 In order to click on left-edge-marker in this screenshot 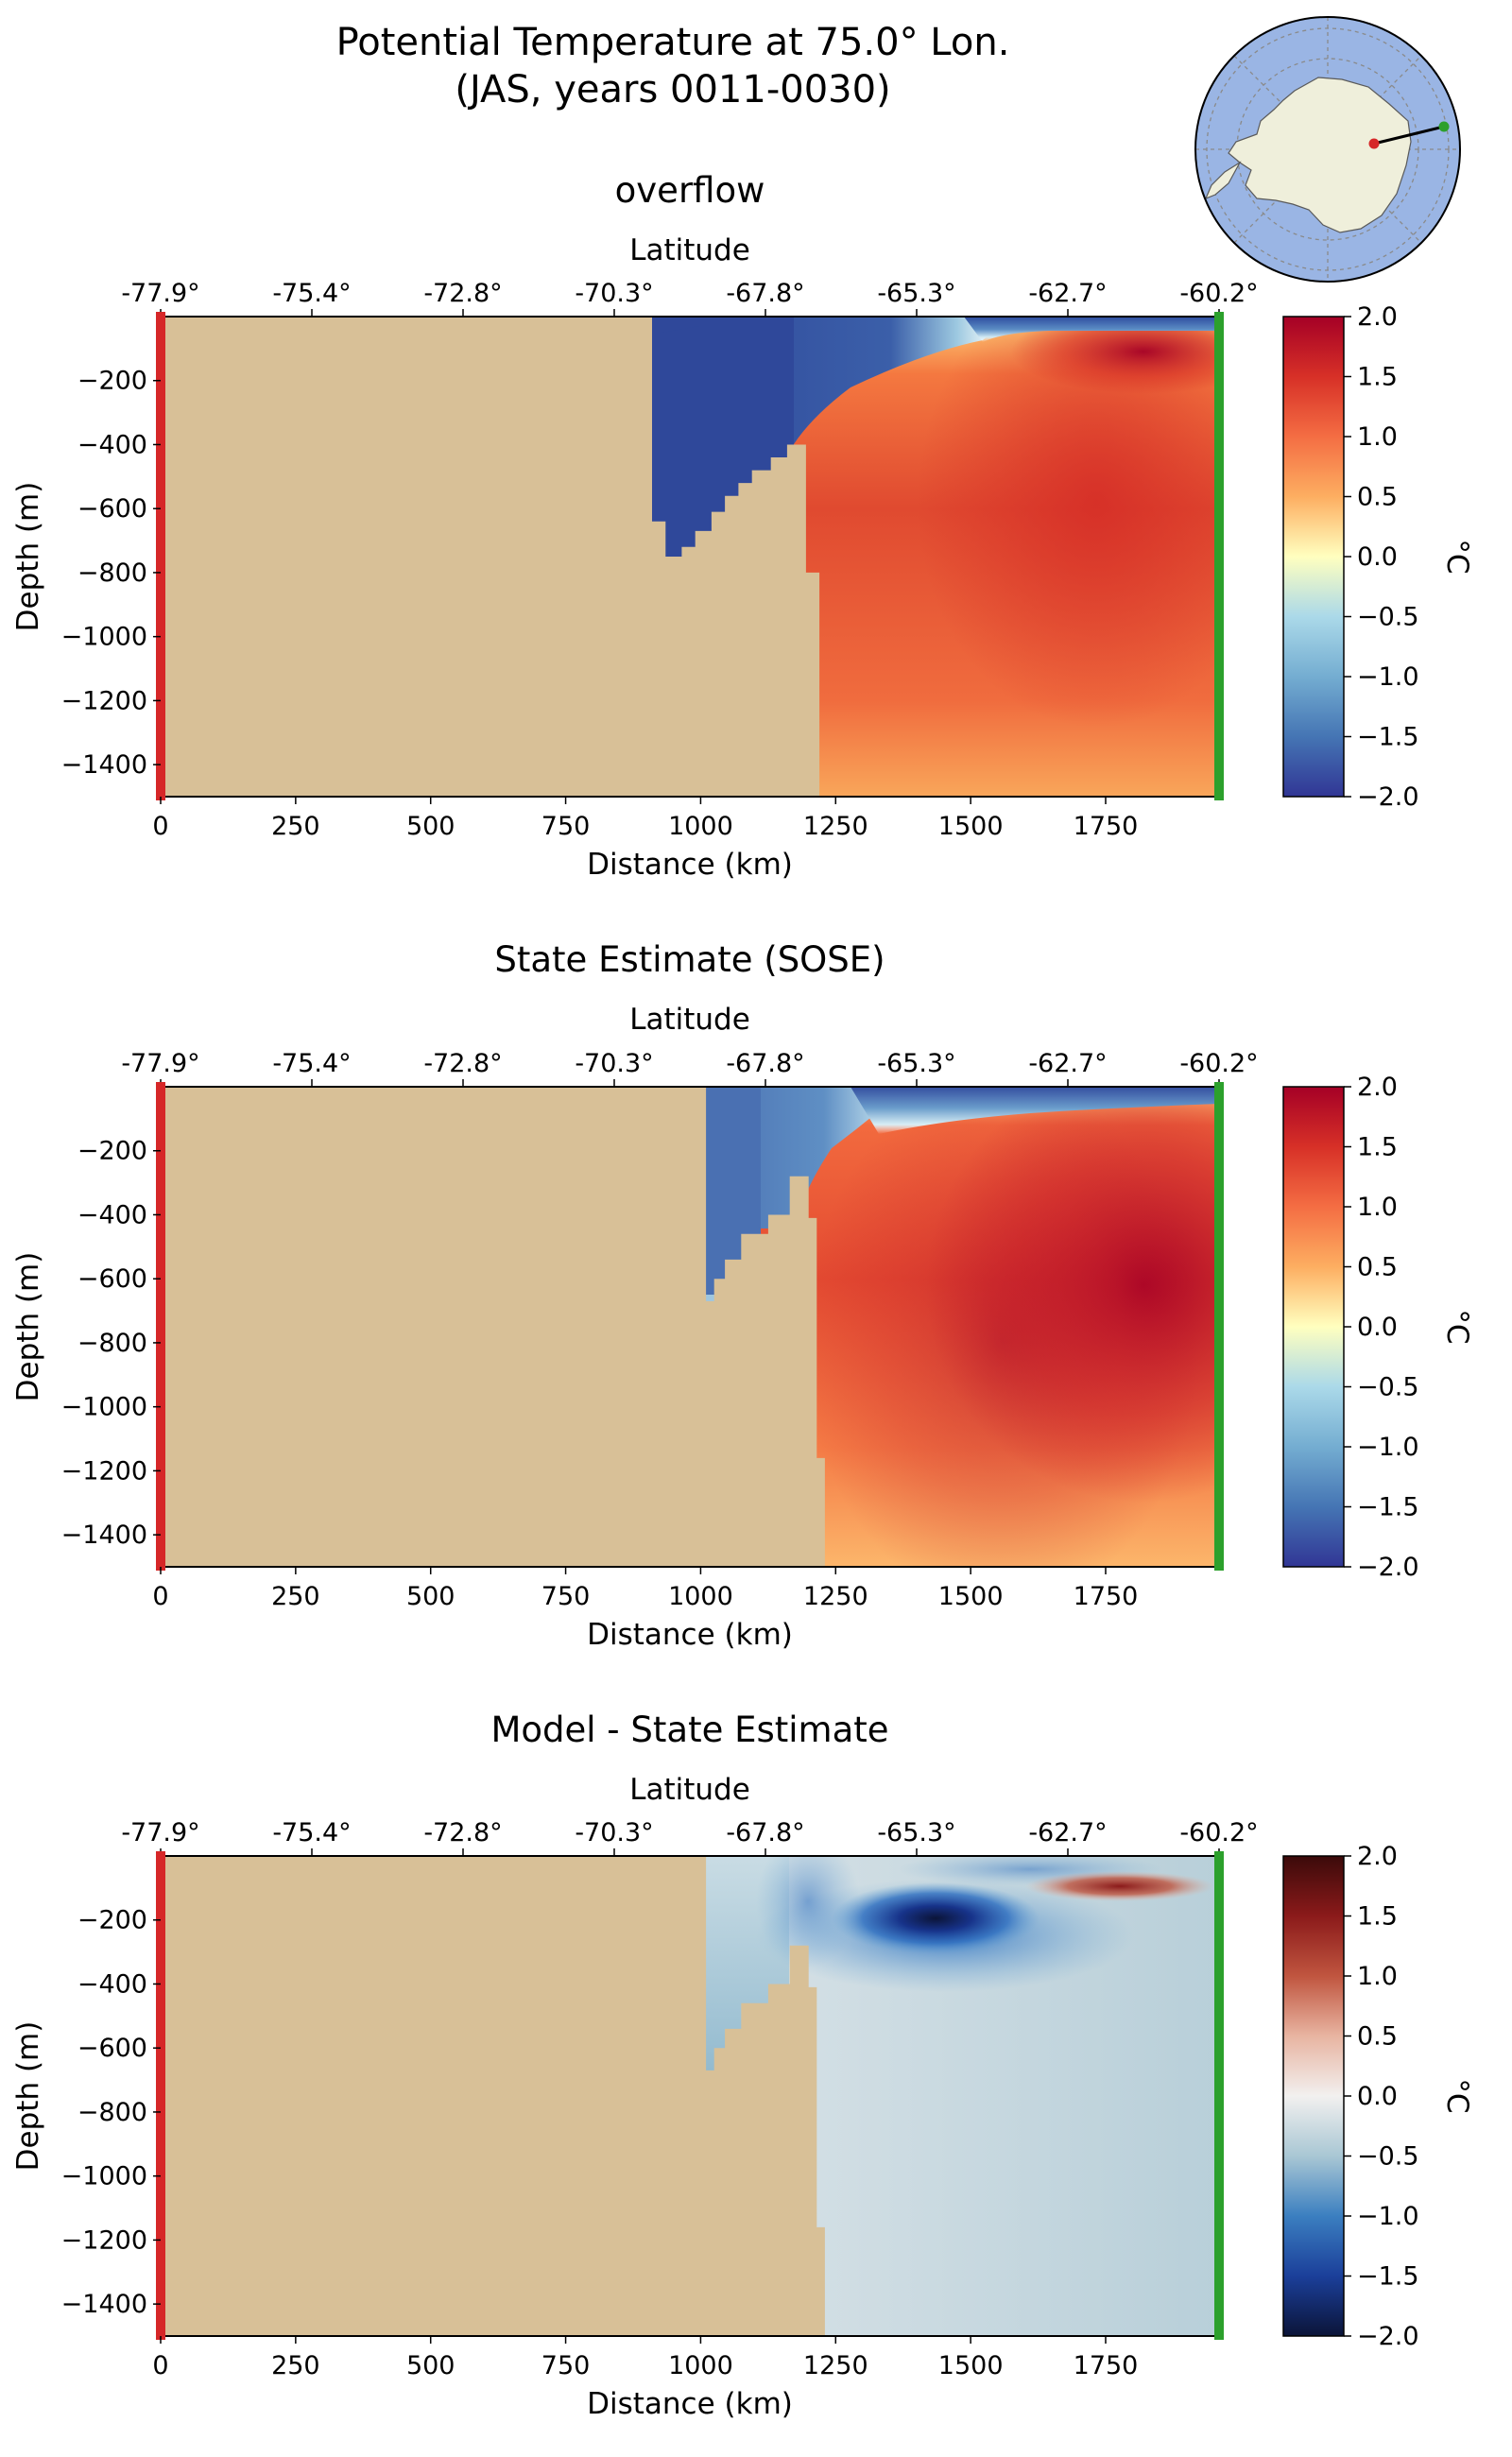, I will do `click(160, 1326)`.